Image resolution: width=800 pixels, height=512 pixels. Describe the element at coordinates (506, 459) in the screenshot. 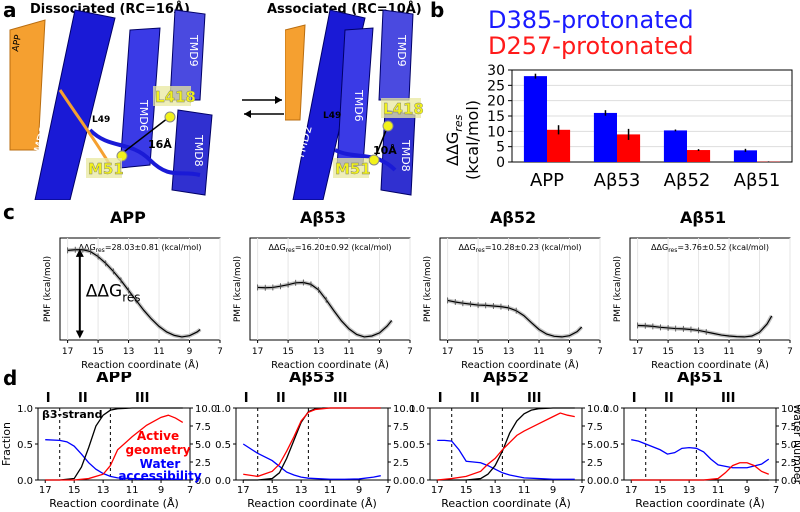

I see `water-accessibility-curve` at that location.